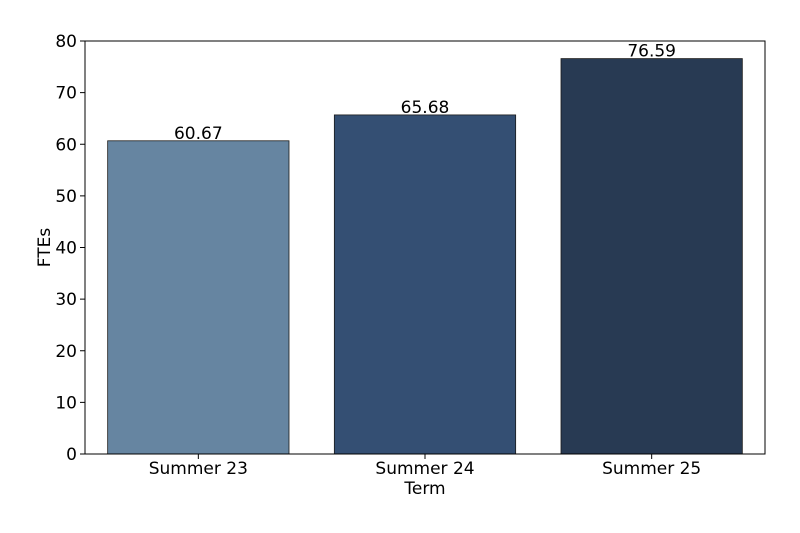 This screenshot has height=533, width=800. I want to click on bar-value-label: 76.59, so click(651, 52).